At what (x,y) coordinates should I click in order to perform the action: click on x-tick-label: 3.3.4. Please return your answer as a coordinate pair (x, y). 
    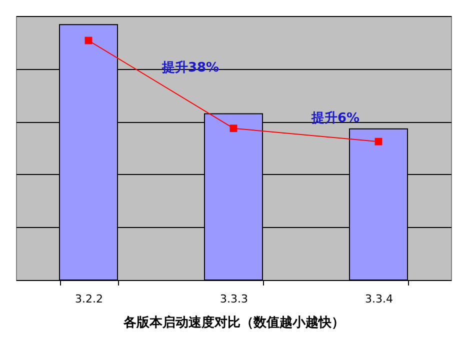
    Looking at the image, I should click on (379, 299).